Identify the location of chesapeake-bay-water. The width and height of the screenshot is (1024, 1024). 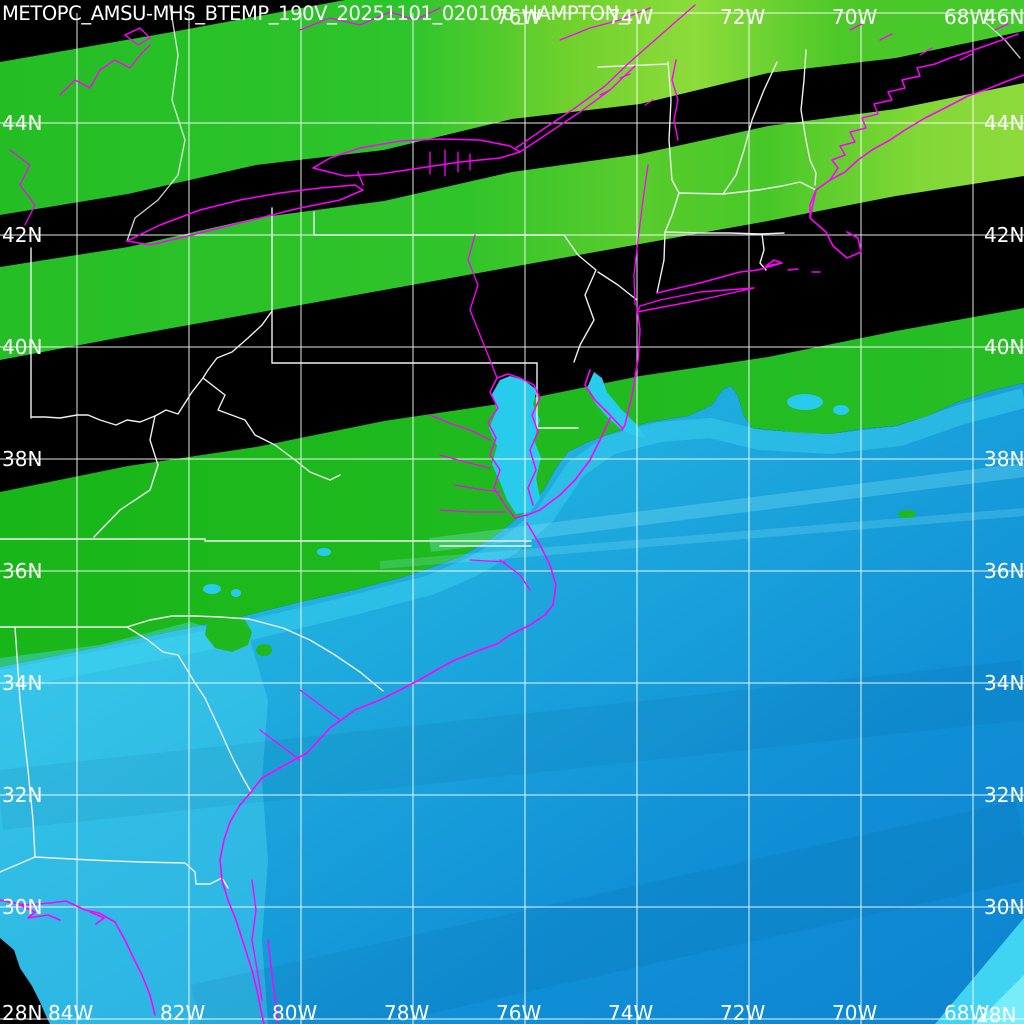
(515, 445).